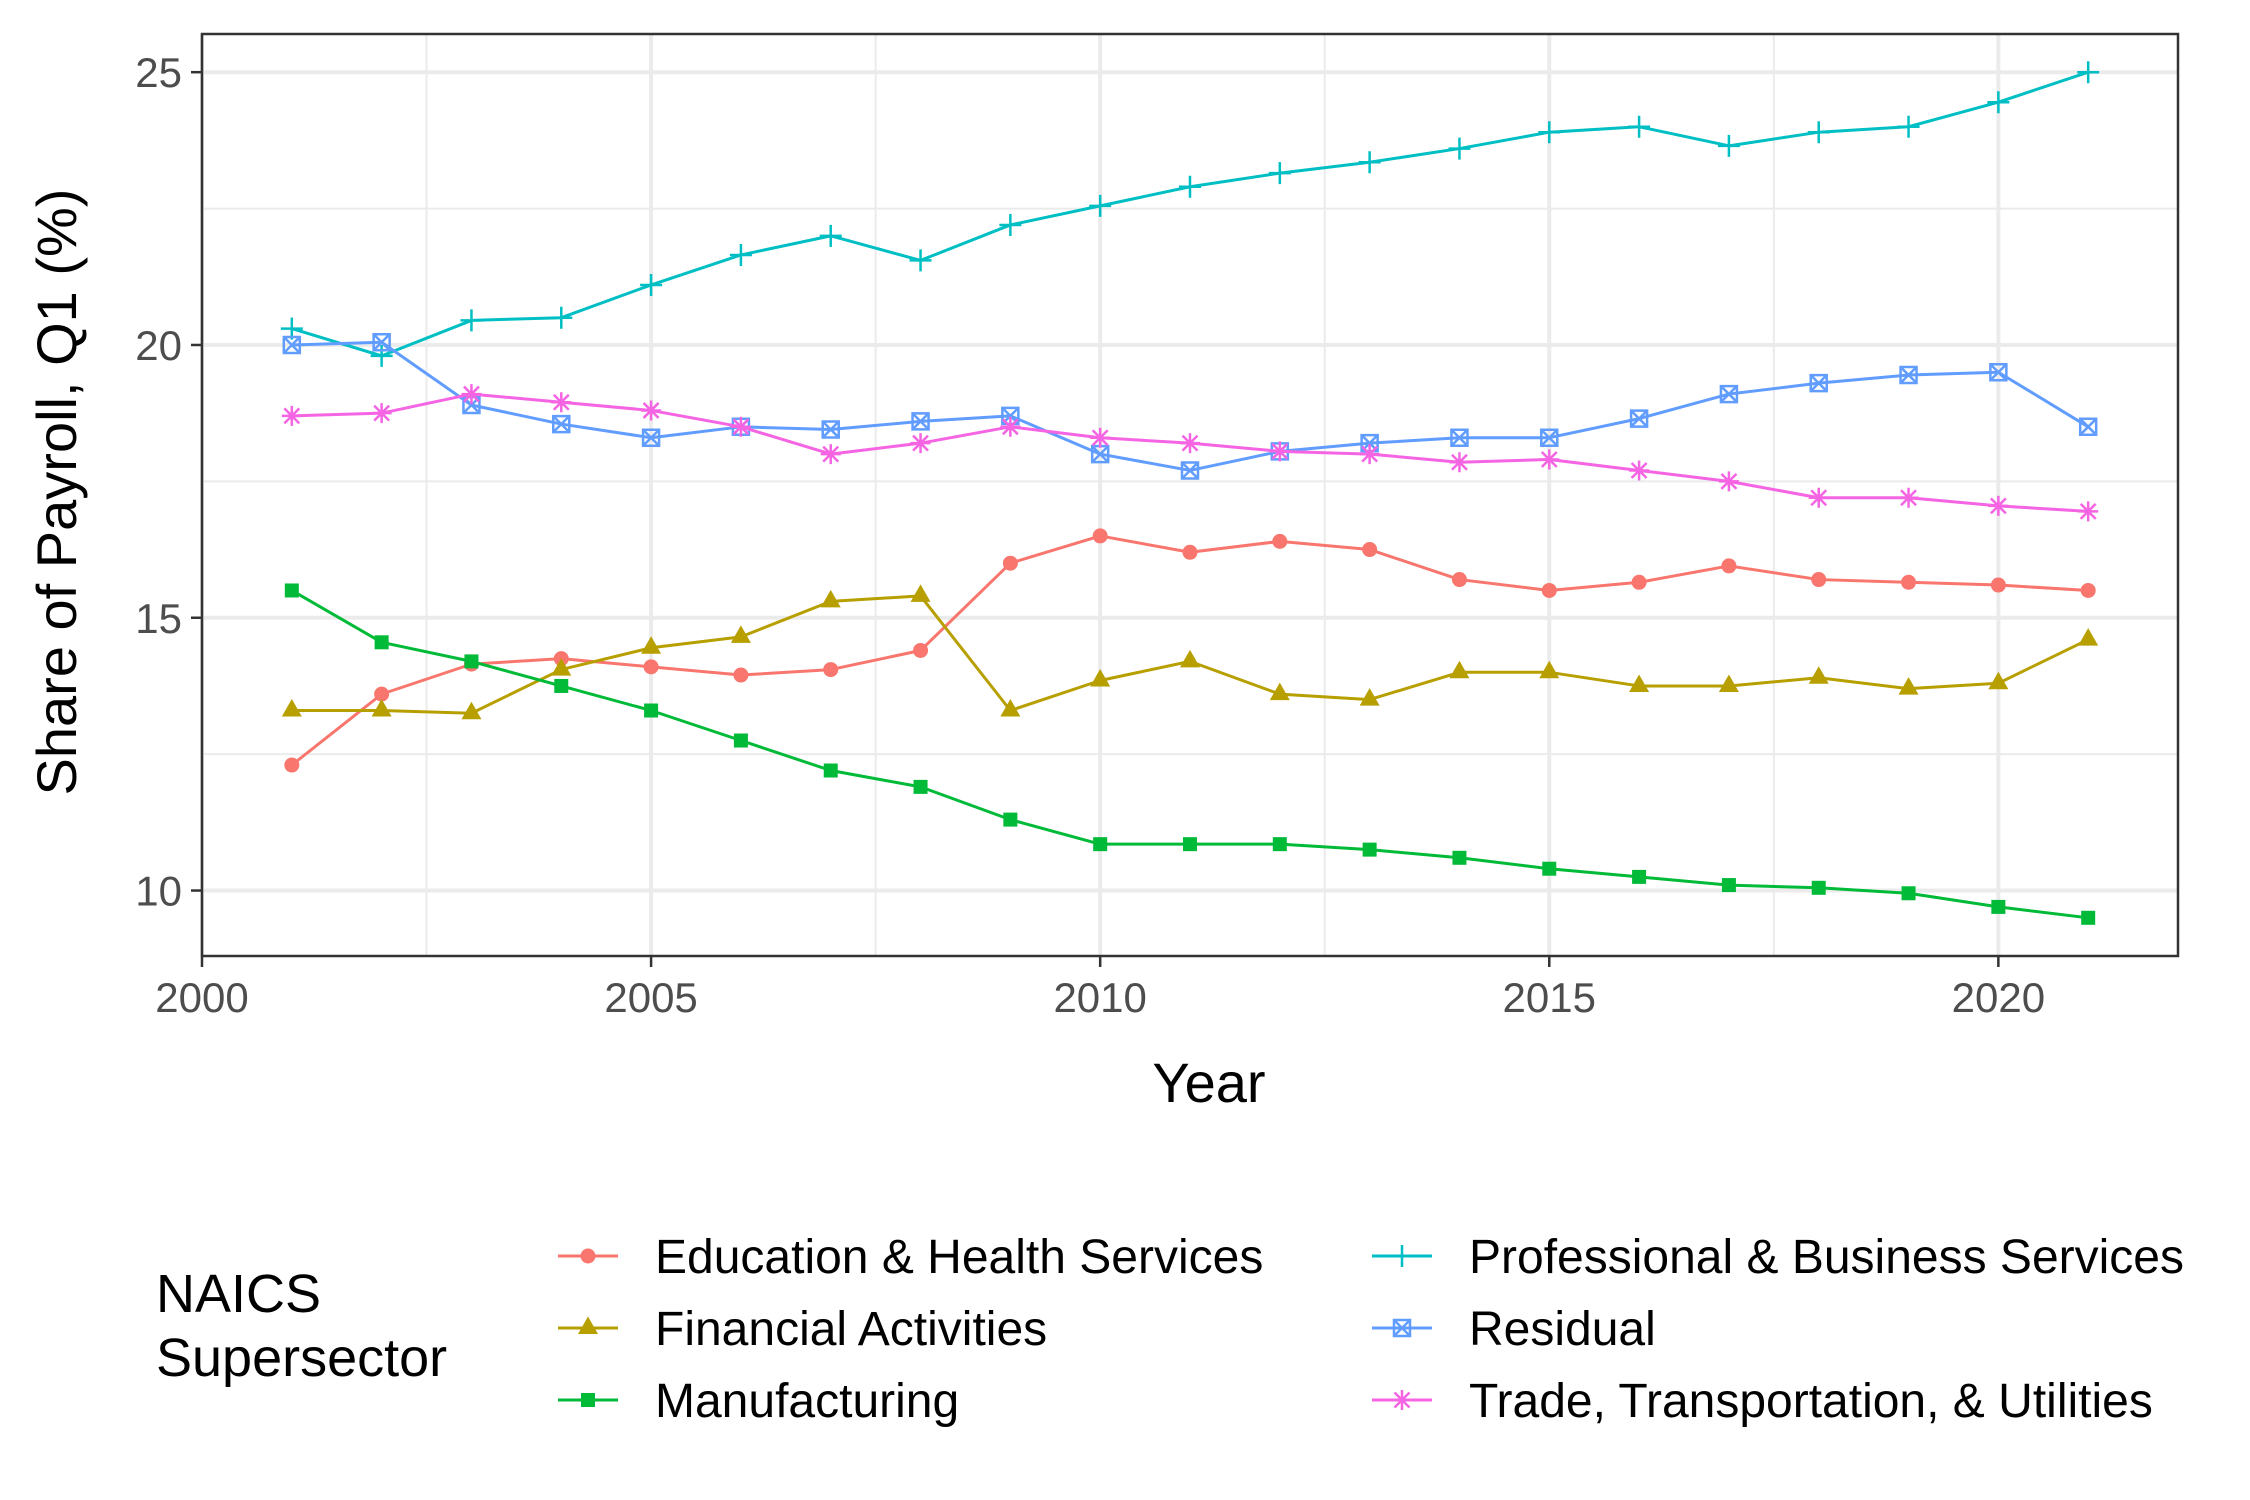 The width and height of the screenshot is (2250, 1500). What do you see at coordinates (1099, 997) in the screenshot?
I see `x-tick-label: 2010` at bounding box center [1099, 997].